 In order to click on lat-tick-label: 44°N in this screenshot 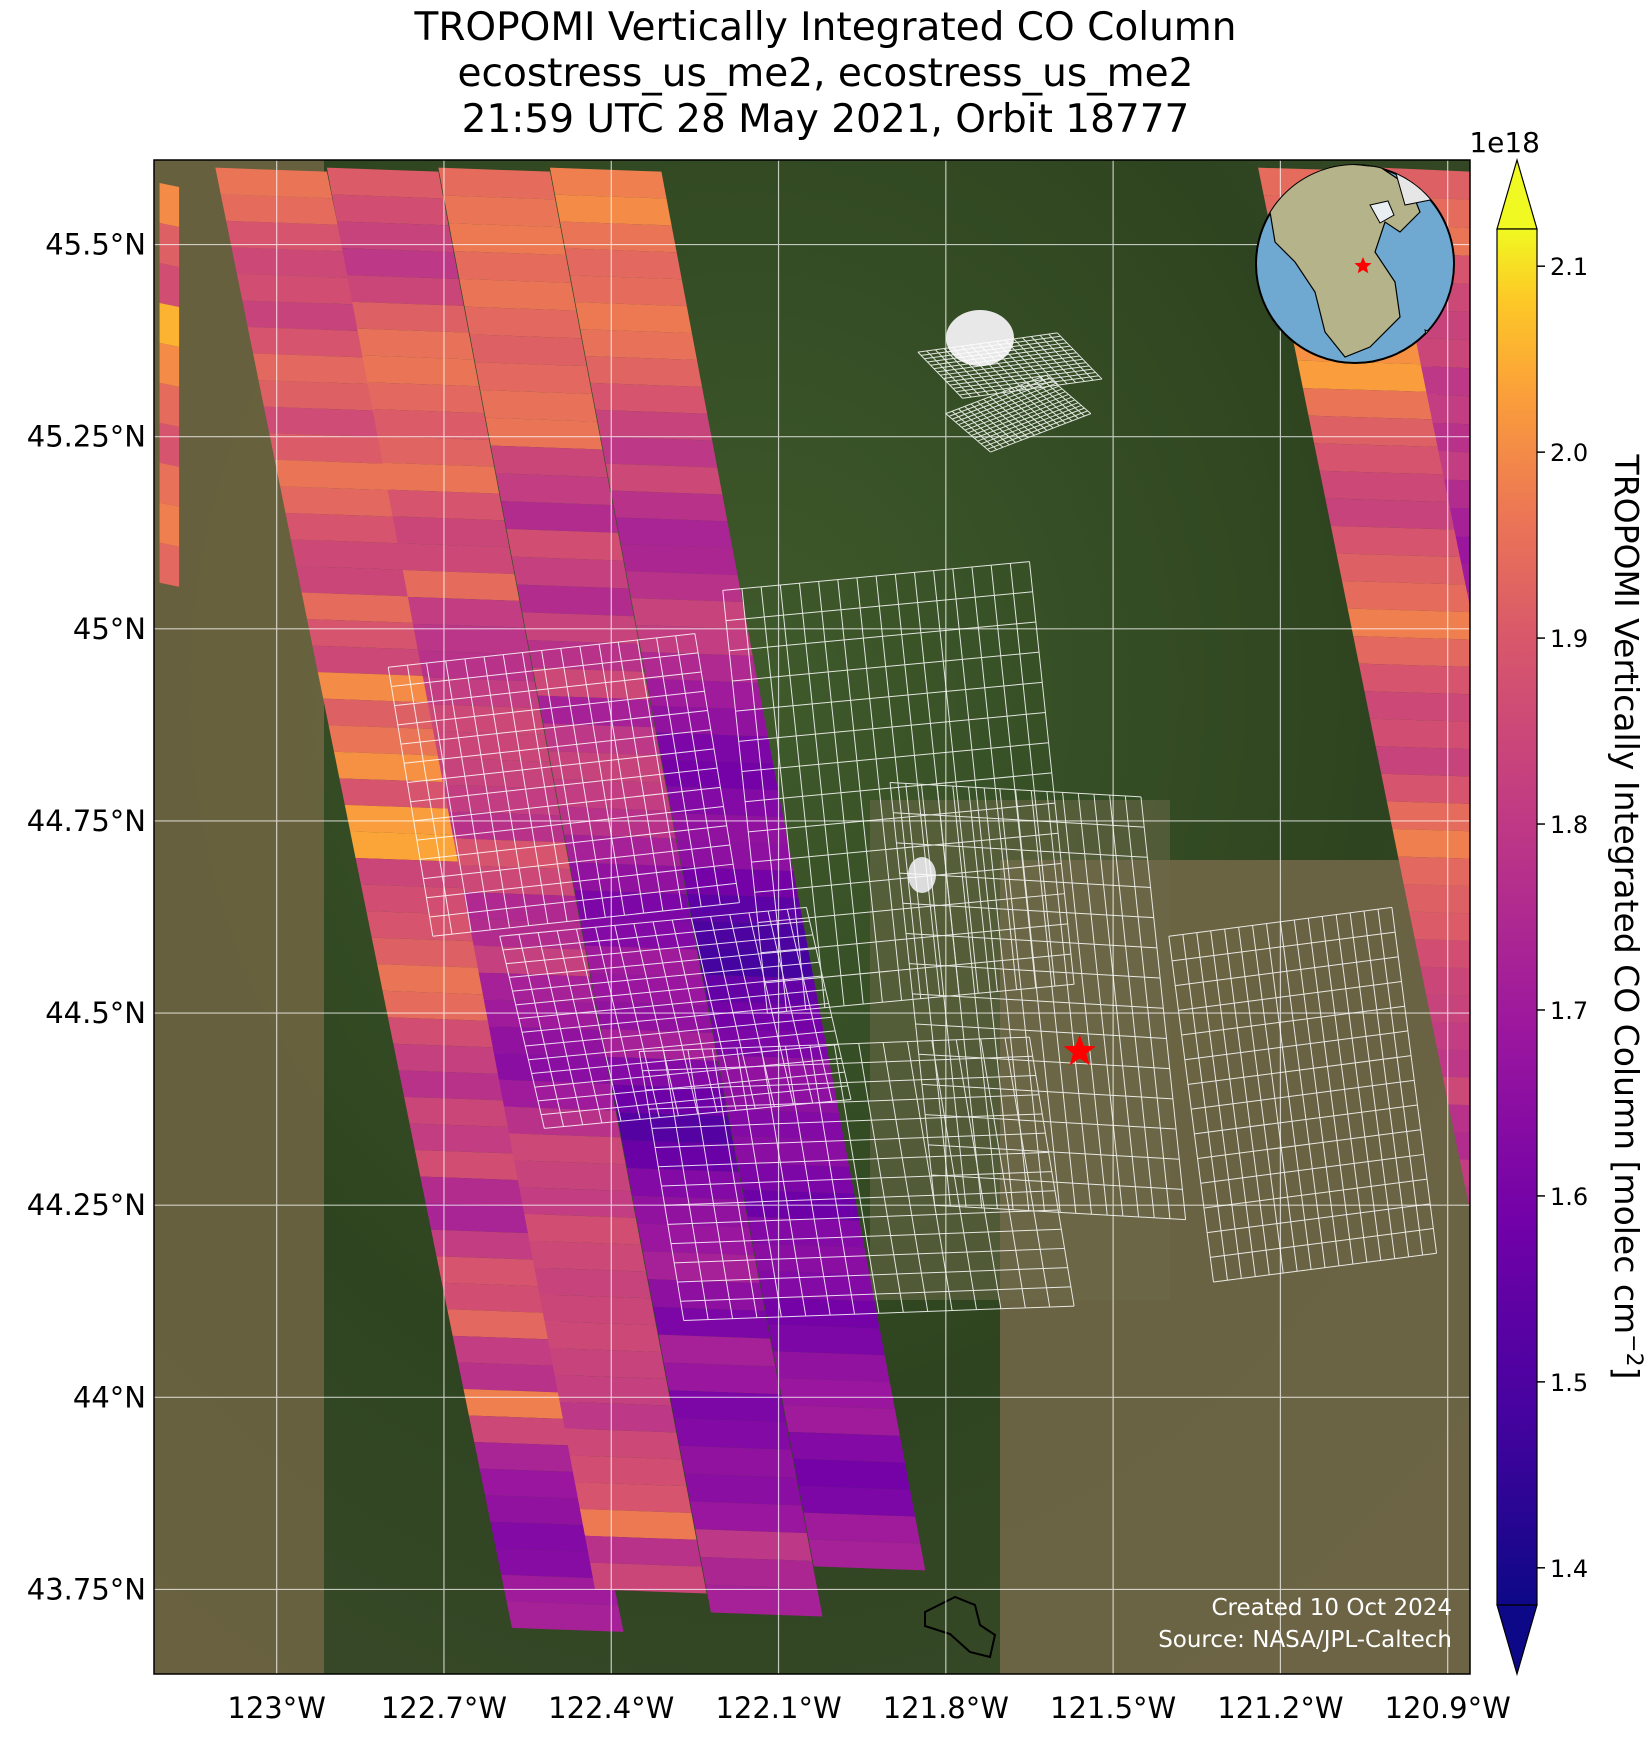, I will do `click(109, 1397)`.